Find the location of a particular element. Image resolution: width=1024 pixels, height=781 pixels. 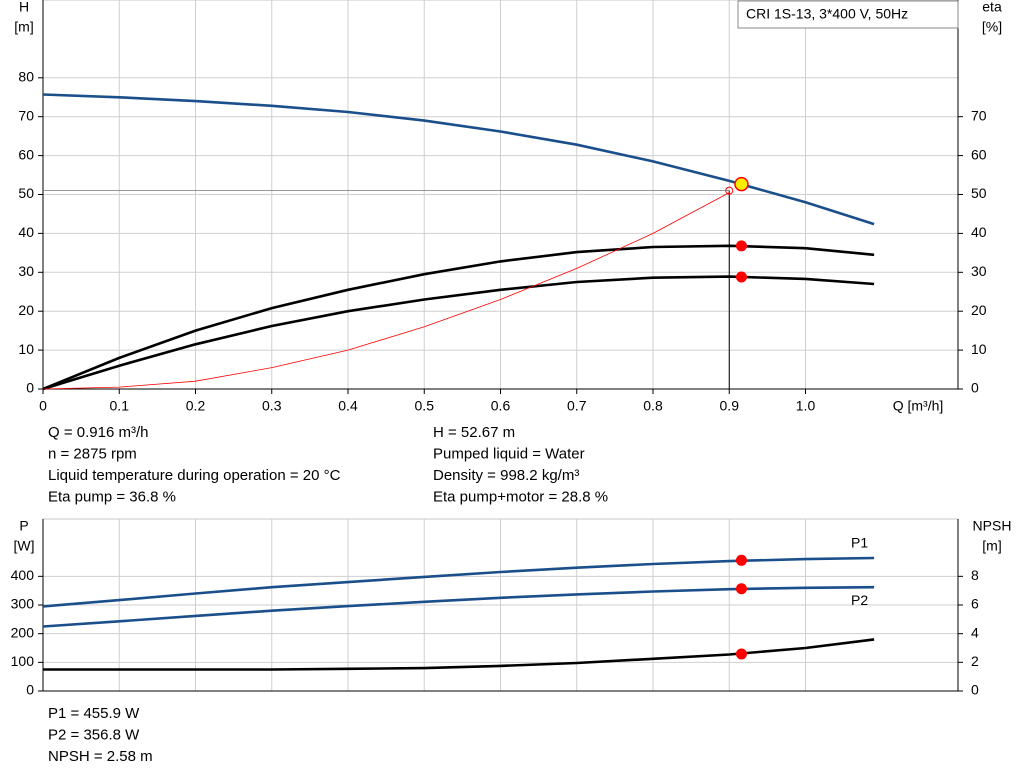

legend-box is located at coordinates (848, 14).